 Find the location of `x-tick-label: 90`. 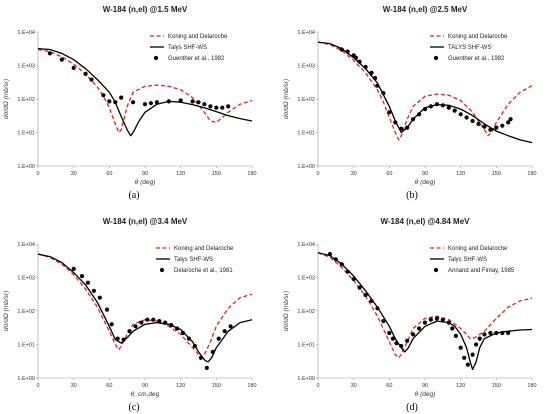

x-tick-label: 90 is located at coordinates (145, 386).